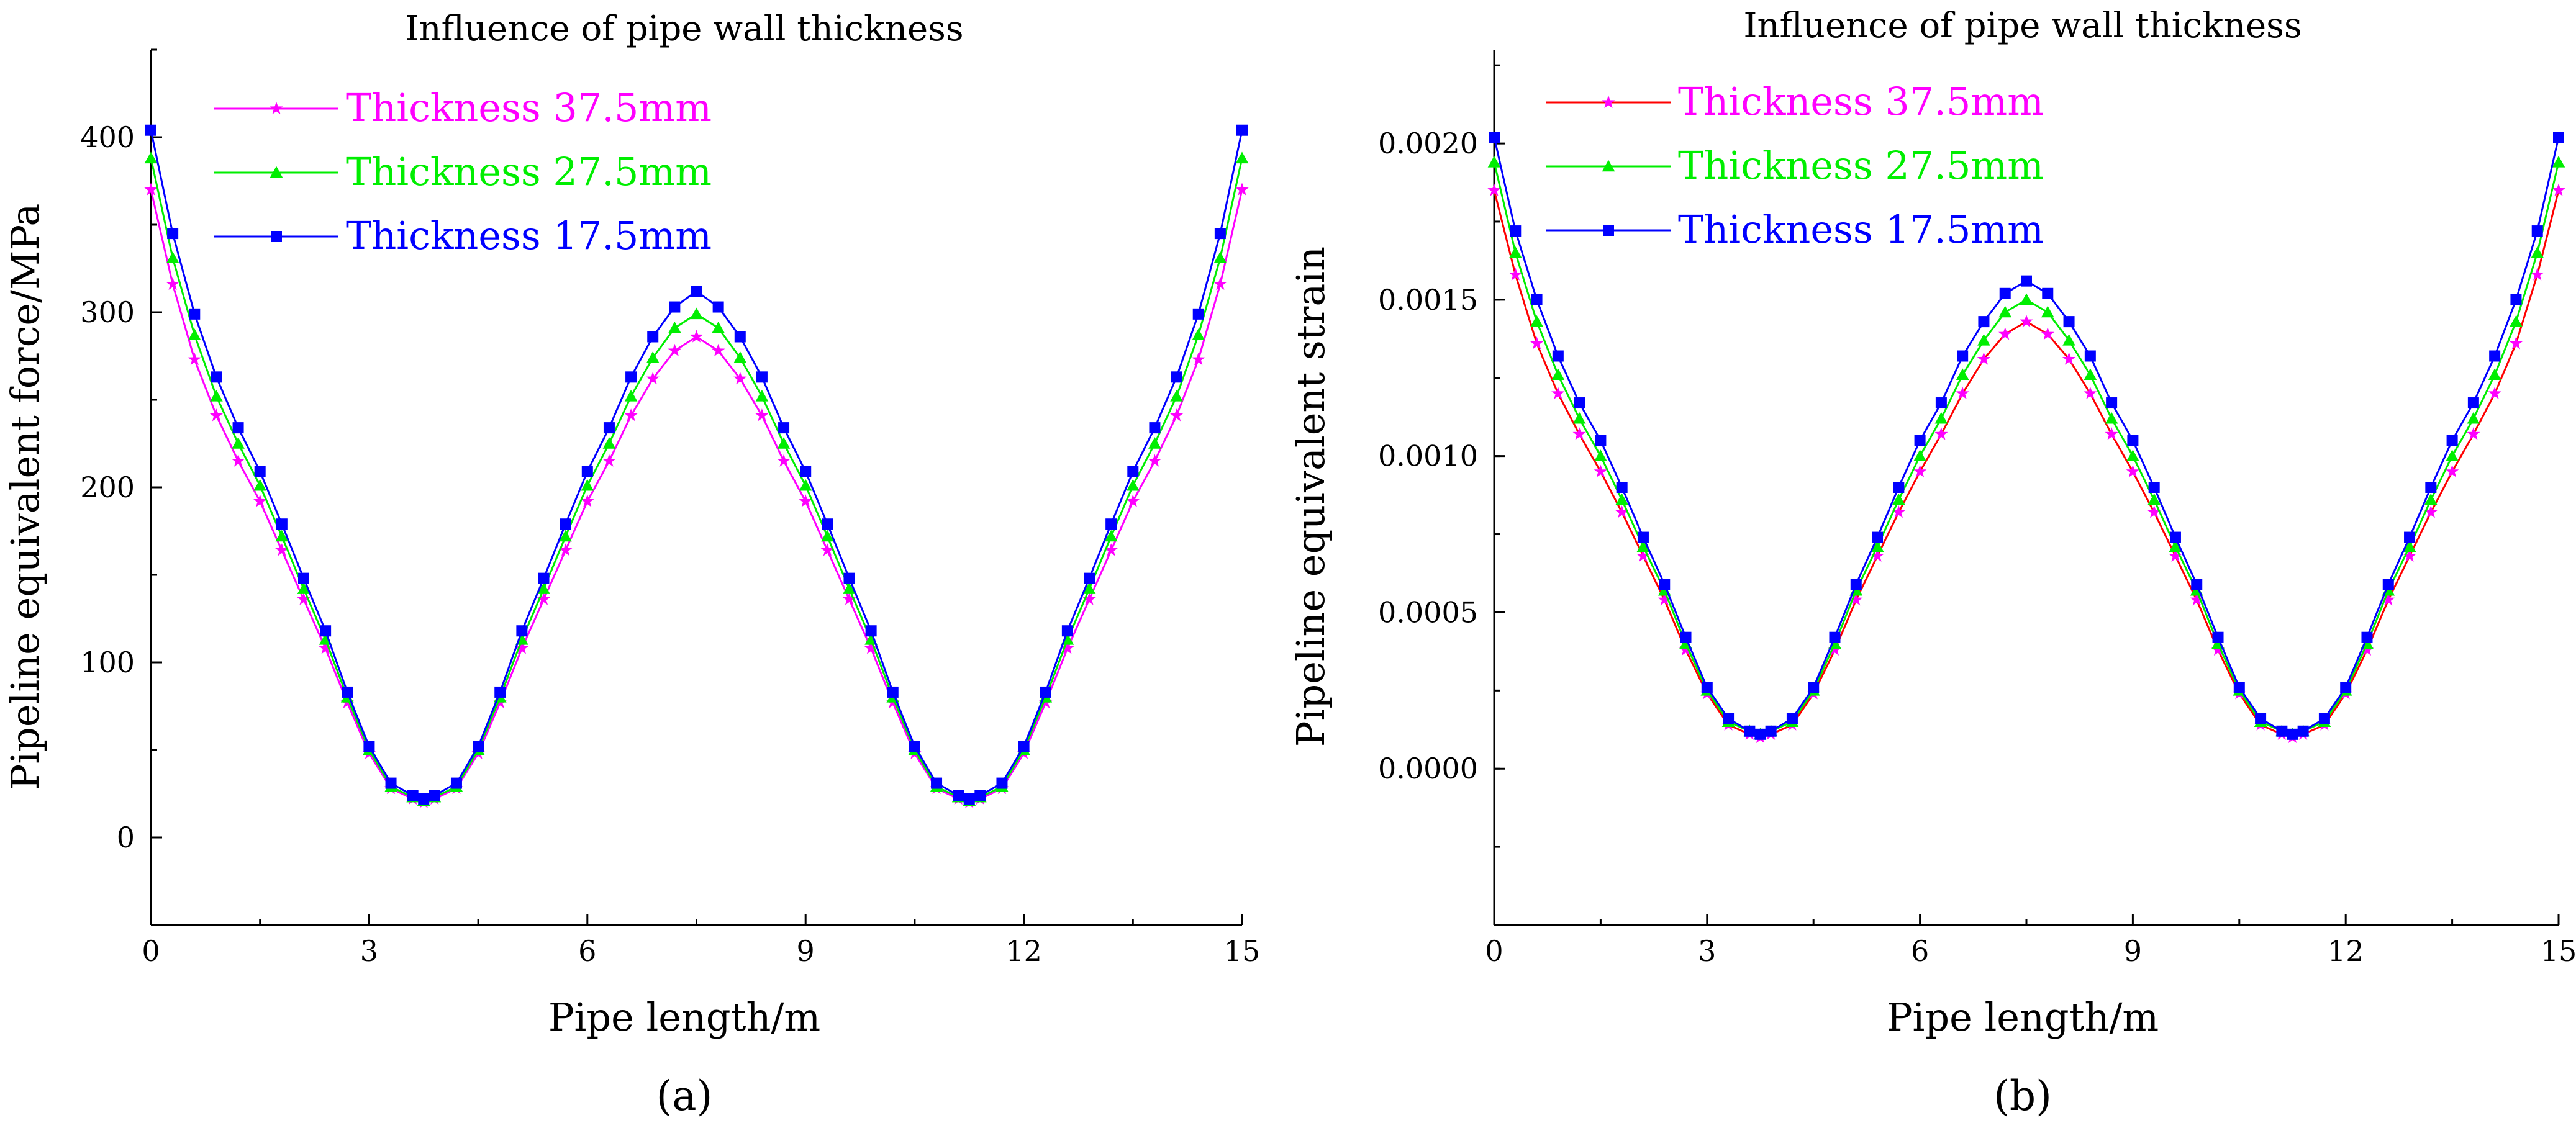 Image resolution: width=2576 pixels, height=1123 pixels. What do you see at coordinates (369, 951) in the screenshot?
I see `x-tick-label: 3` at bounding box center [369, 951].